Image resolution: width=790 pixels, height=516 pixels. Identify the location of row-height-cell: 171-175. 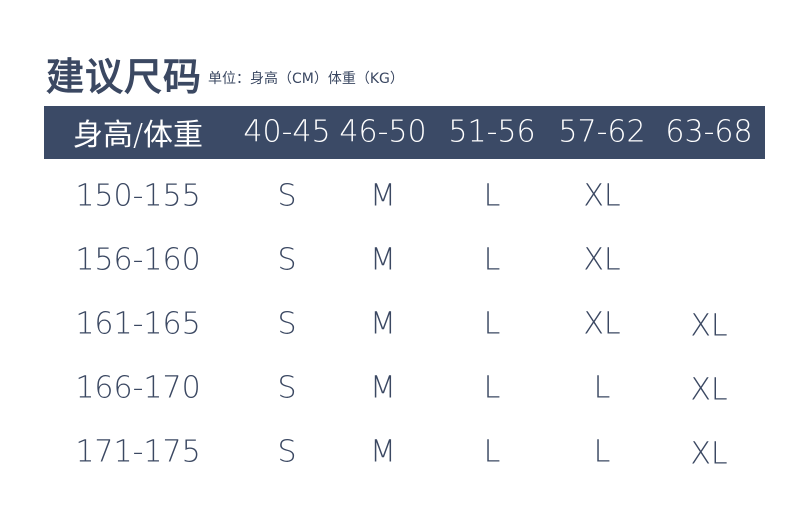
(138, 452).